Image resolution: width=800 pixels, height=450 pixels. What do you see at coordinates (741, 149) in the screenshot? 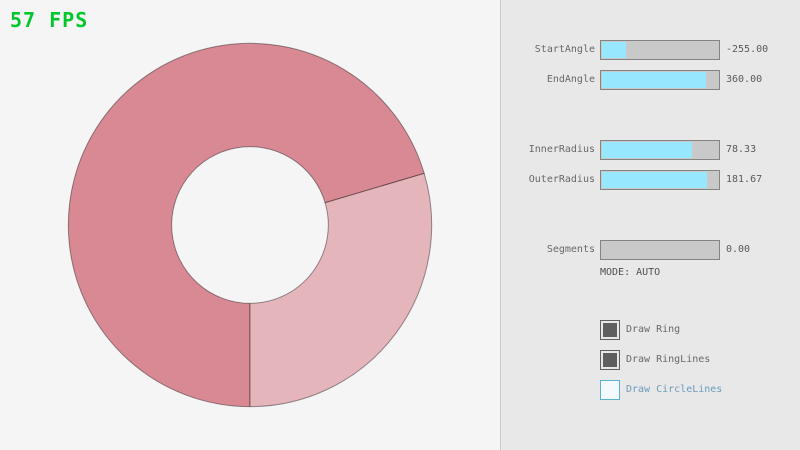
I see `innerradius-value: 78.33` at bounding box center [741, 149].